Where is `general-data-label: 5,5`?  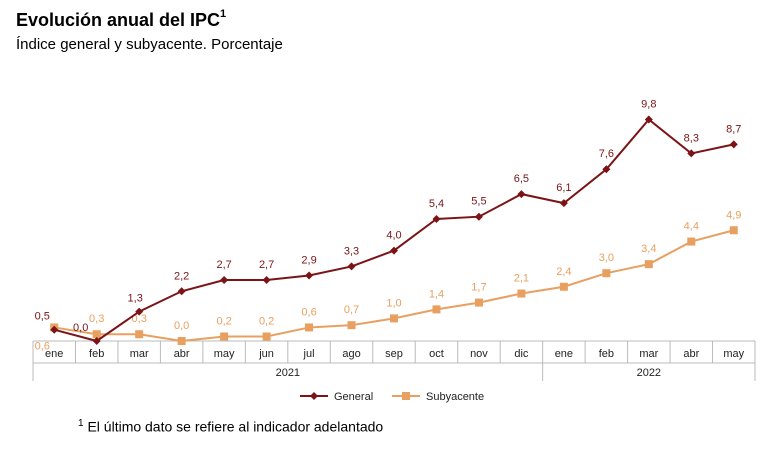
general-data-label: 5,5 is located at coordinates (478, 202).